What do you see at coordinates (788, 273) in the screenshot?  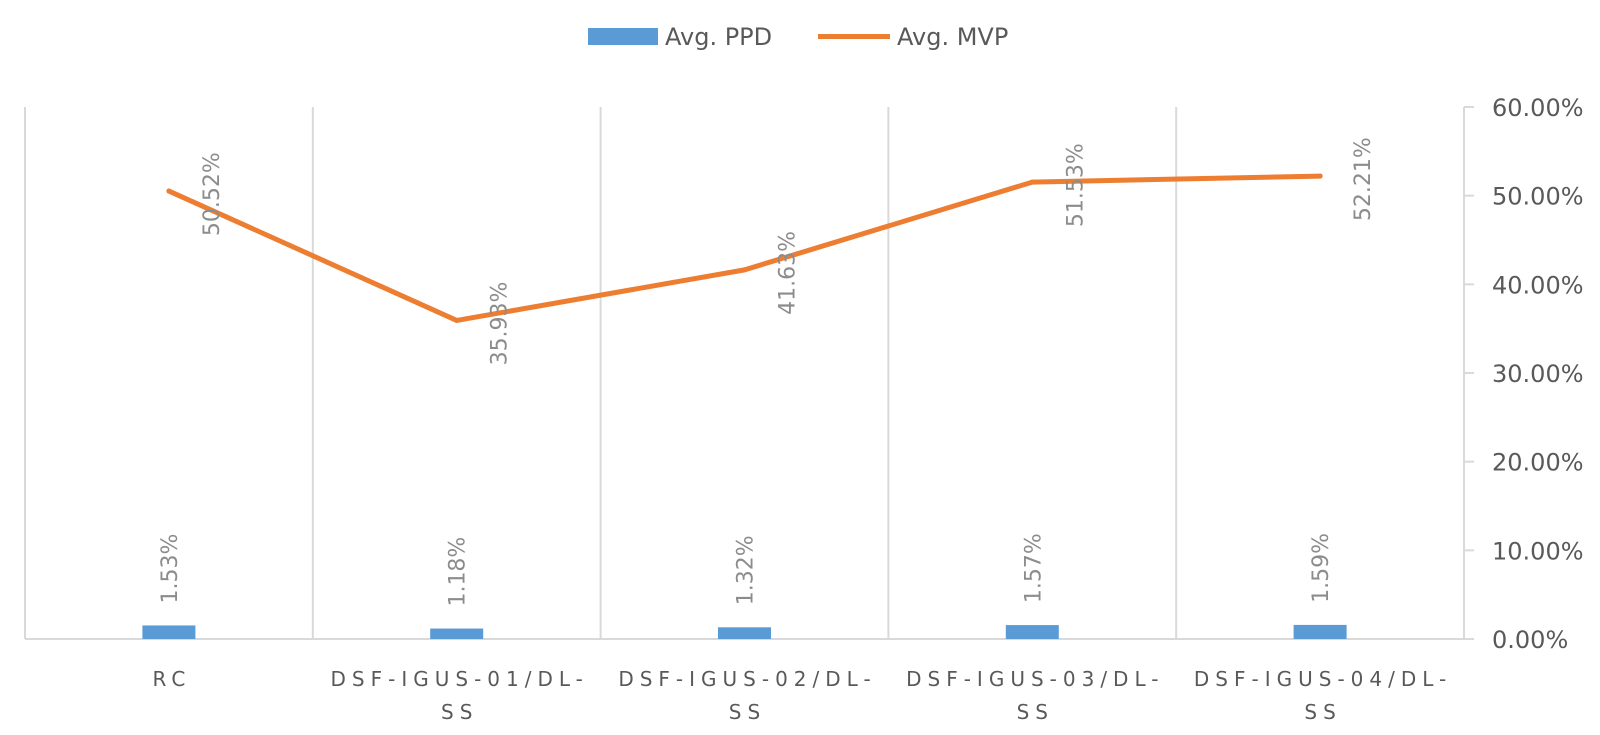 I see `data-label-avg-mvp: 41.63%` at bounding box center [788, 273].